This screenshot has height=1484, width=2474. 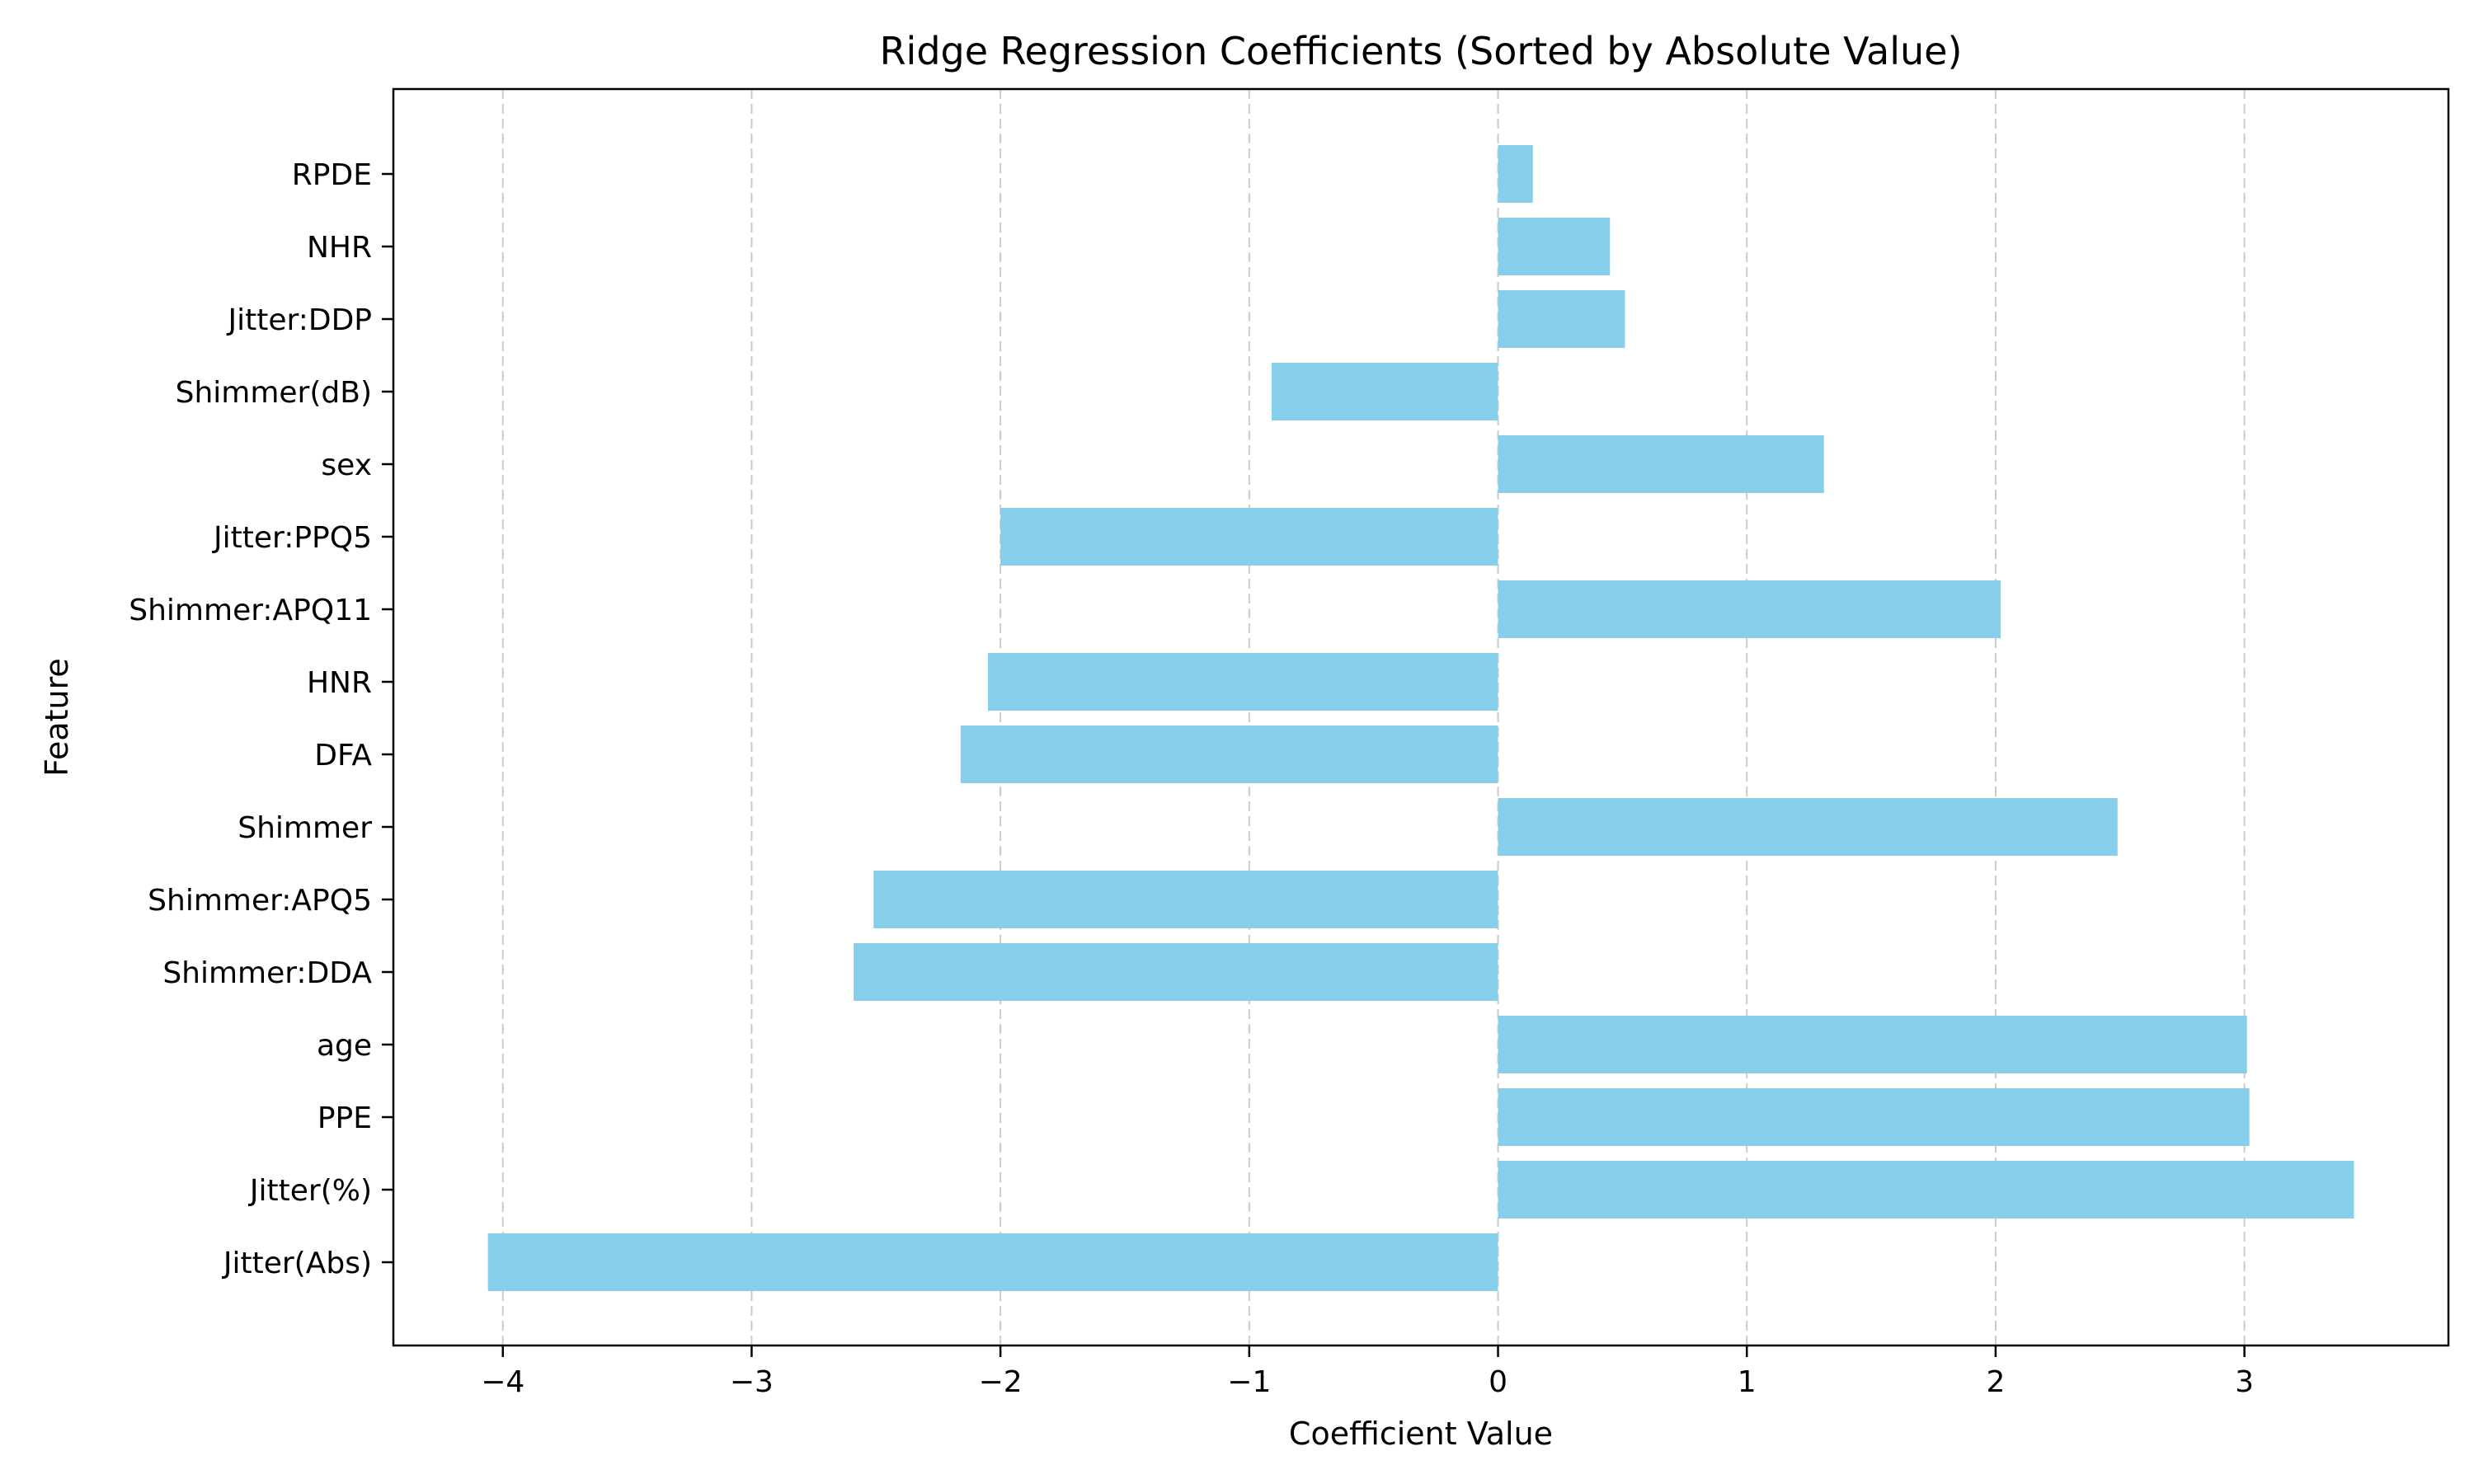 I want to click on y-tick-label: HNR, so click(x=339, y=683).